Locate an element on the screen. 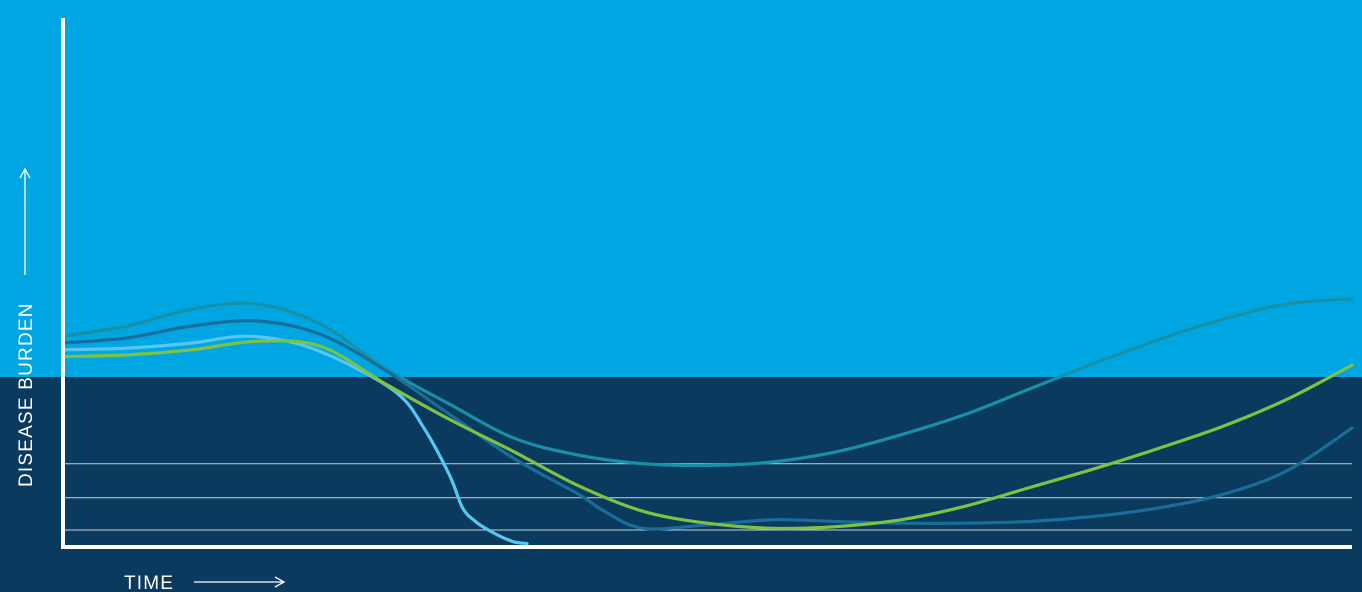 The image size is (1362, 592). y-axis-arrow-icon is located at coordinates (25, 221).